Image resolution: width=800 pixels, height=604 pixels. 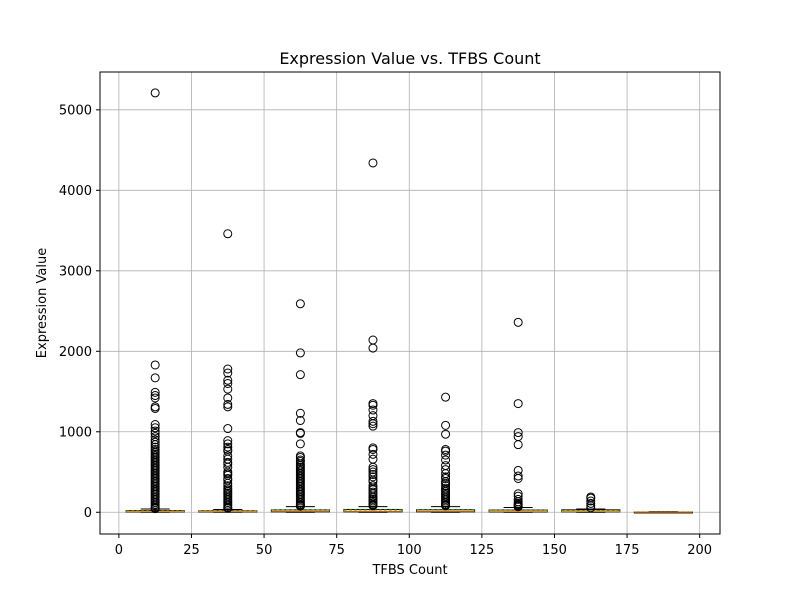 I want to click on x-tick-label: 125, so click(x=481, y=550).